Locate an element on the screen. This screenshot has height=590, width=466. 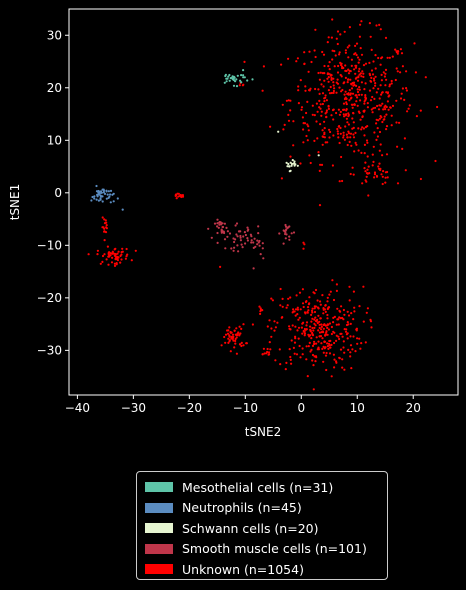
y-tick-label: 0 is located at coordinates (58, 193).